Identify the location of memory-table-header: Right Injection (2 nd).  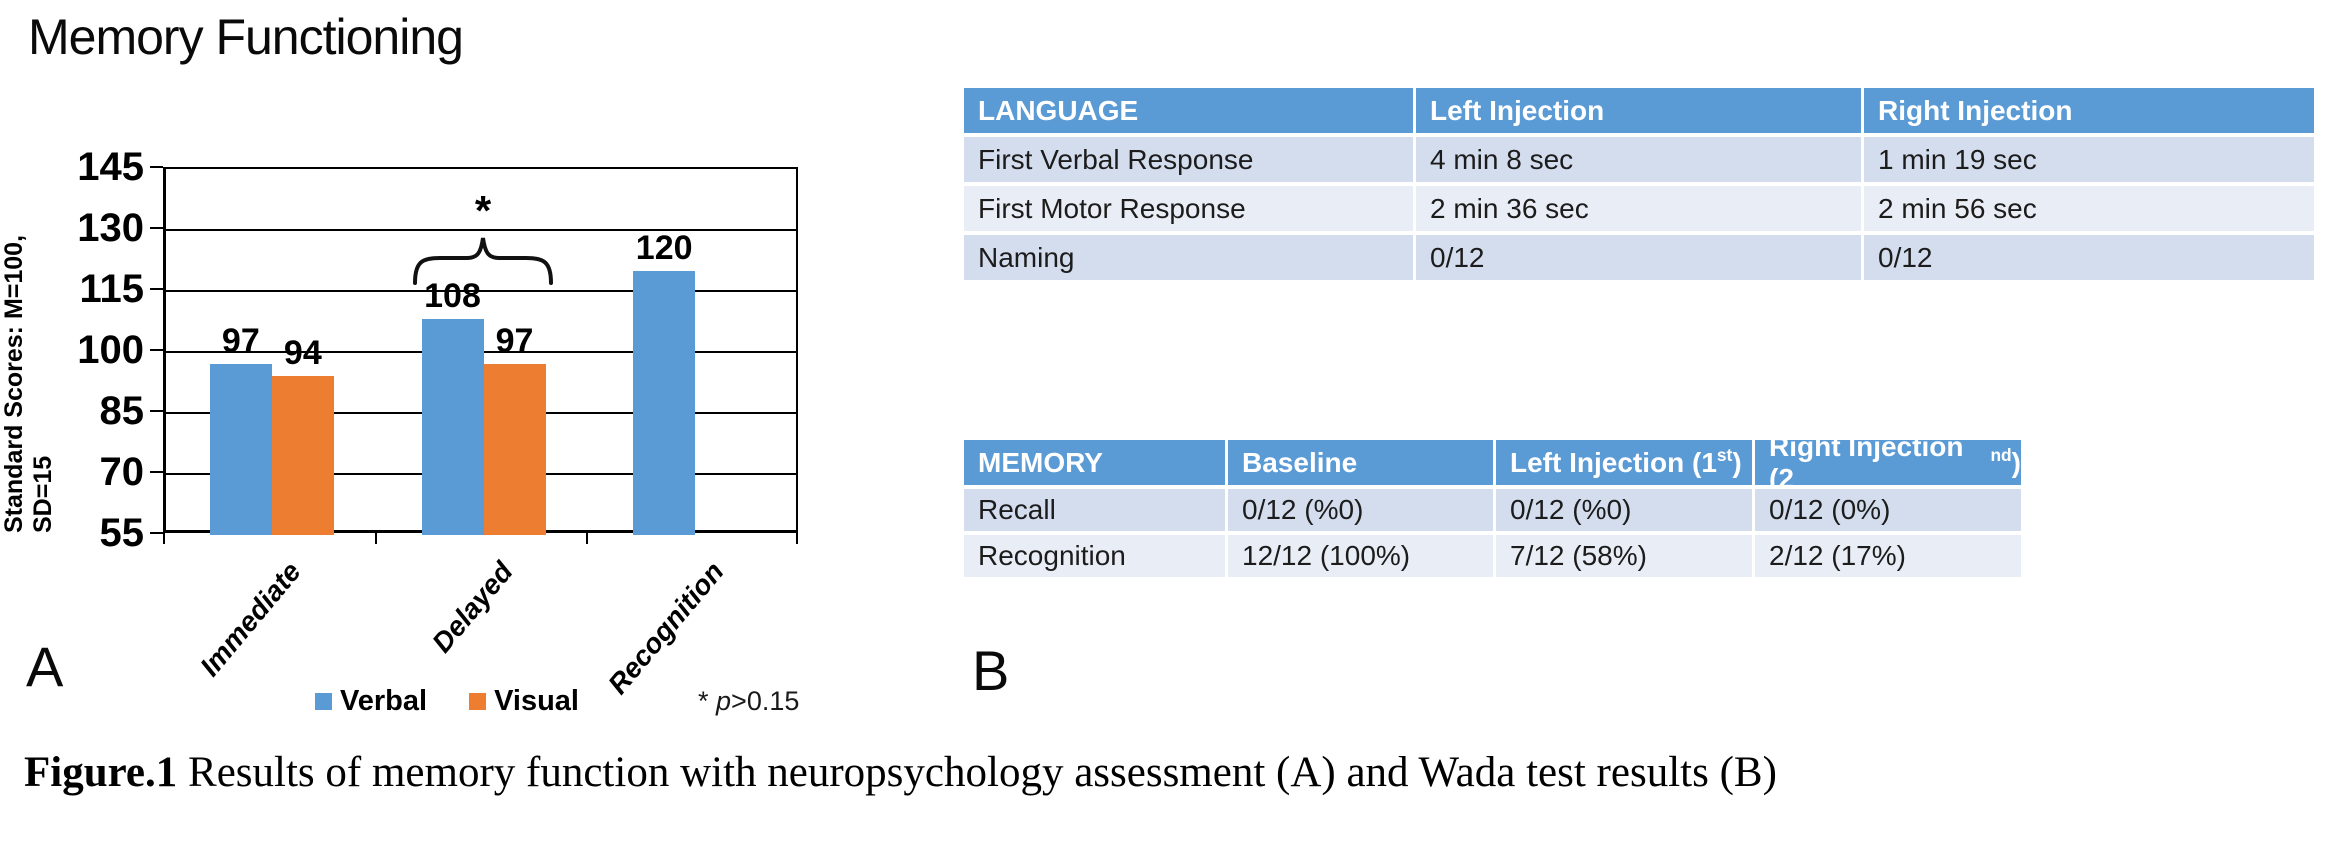
(1888, 462).